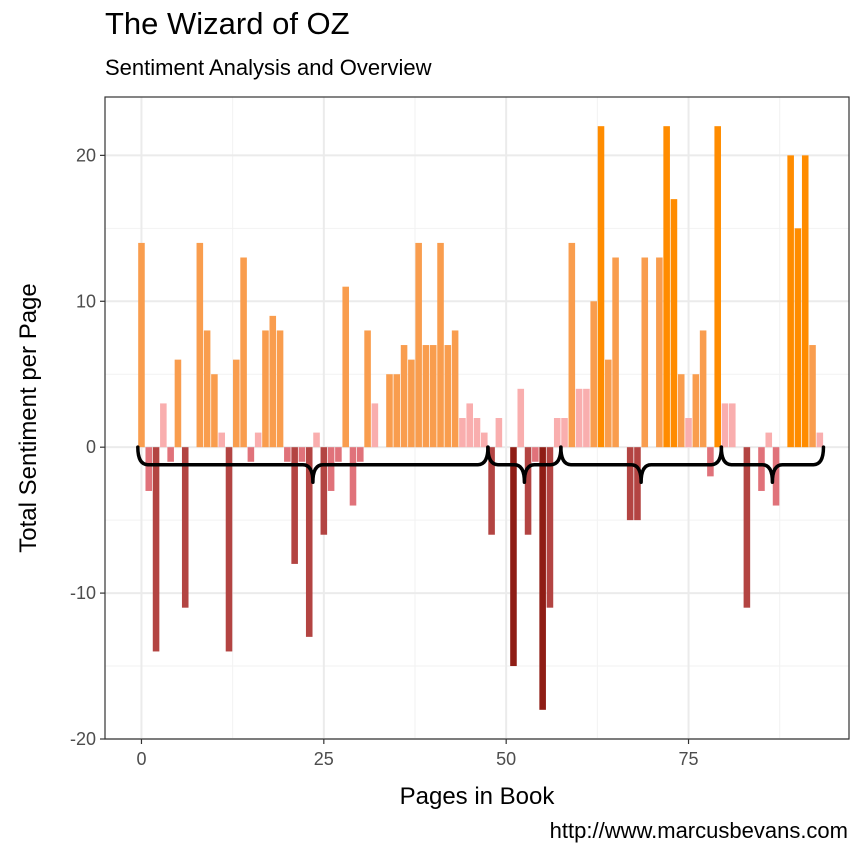  What do you see at coordinates (86, 301) in the screenshot?
I see `y-tick-label: 10` at bounding box center [86, 301].